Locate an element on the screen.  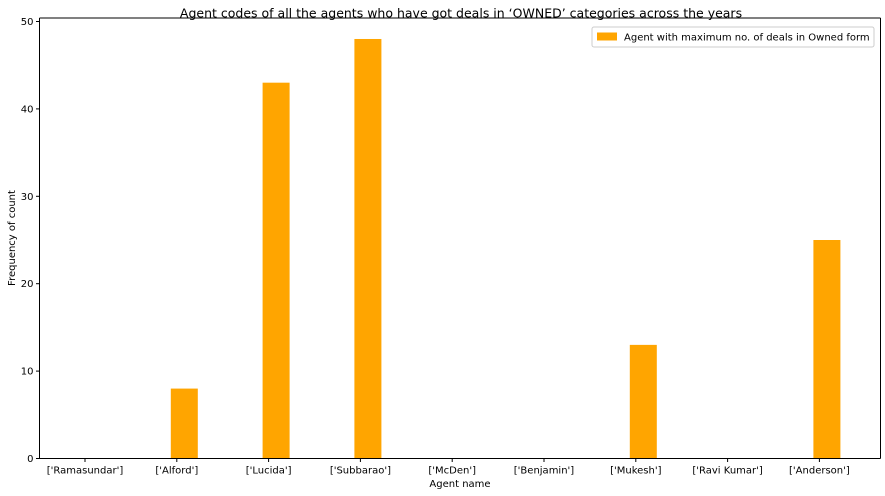
x-tick-label-4: ['McDen'] is located at coordinates (452, 471).